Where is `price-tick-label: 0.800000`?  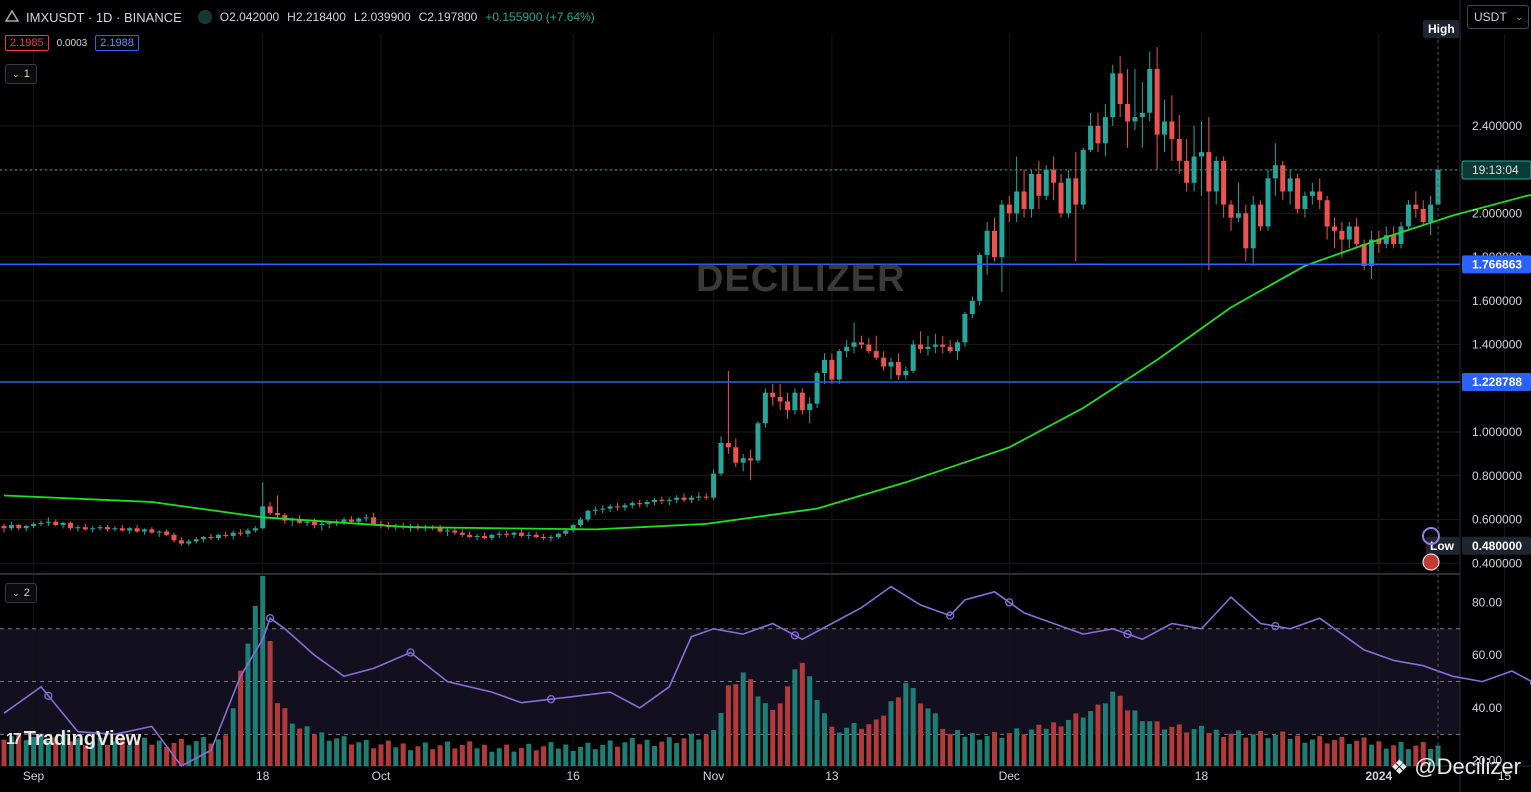
price-tick-label: 0.800000 is located at coordinates (1497, 476).